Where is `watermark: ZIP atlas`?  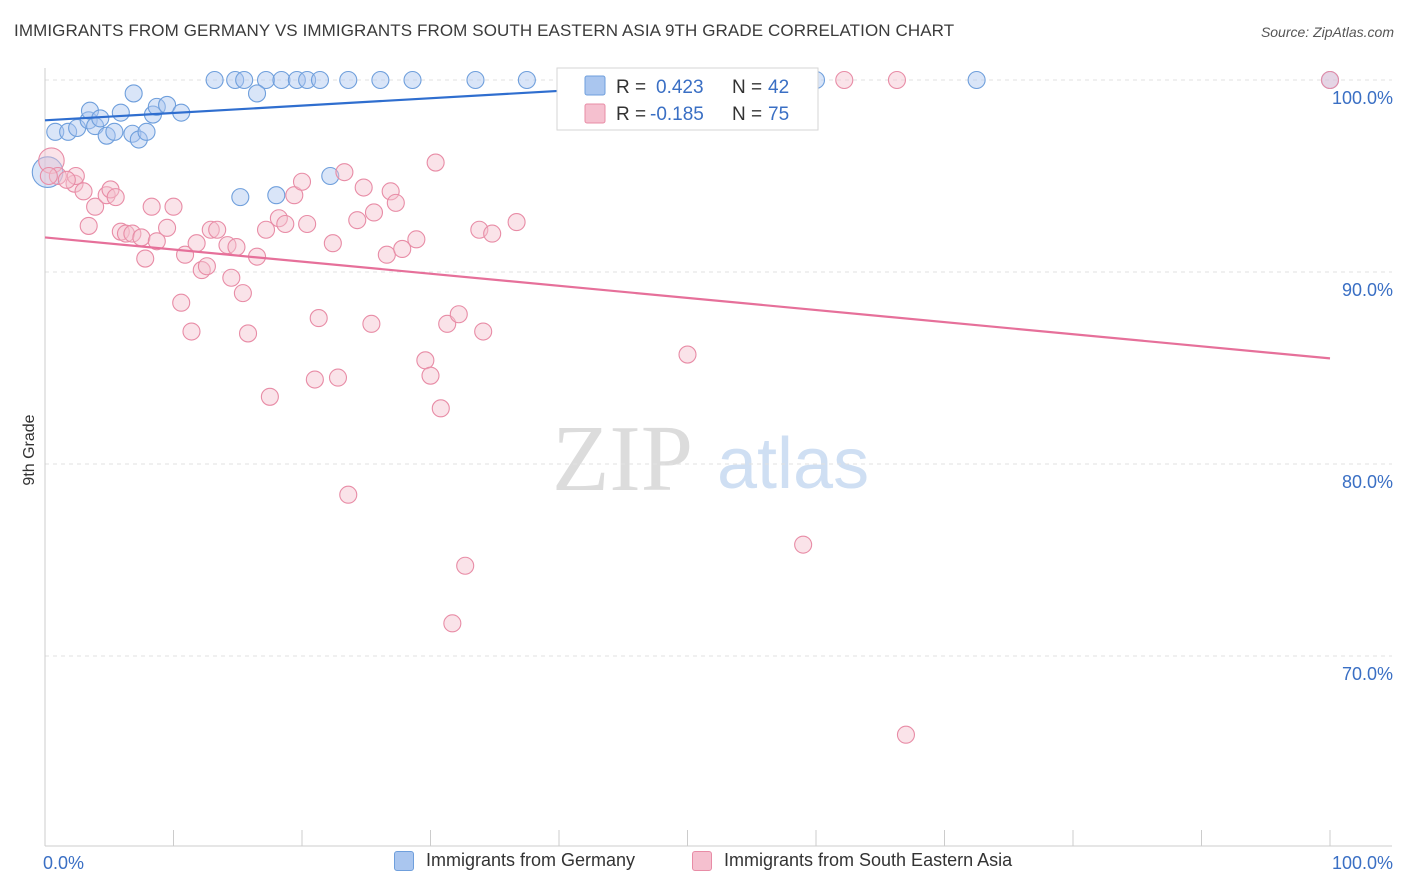 watermark: ZIP atlas is located at coordinates (710, 459).